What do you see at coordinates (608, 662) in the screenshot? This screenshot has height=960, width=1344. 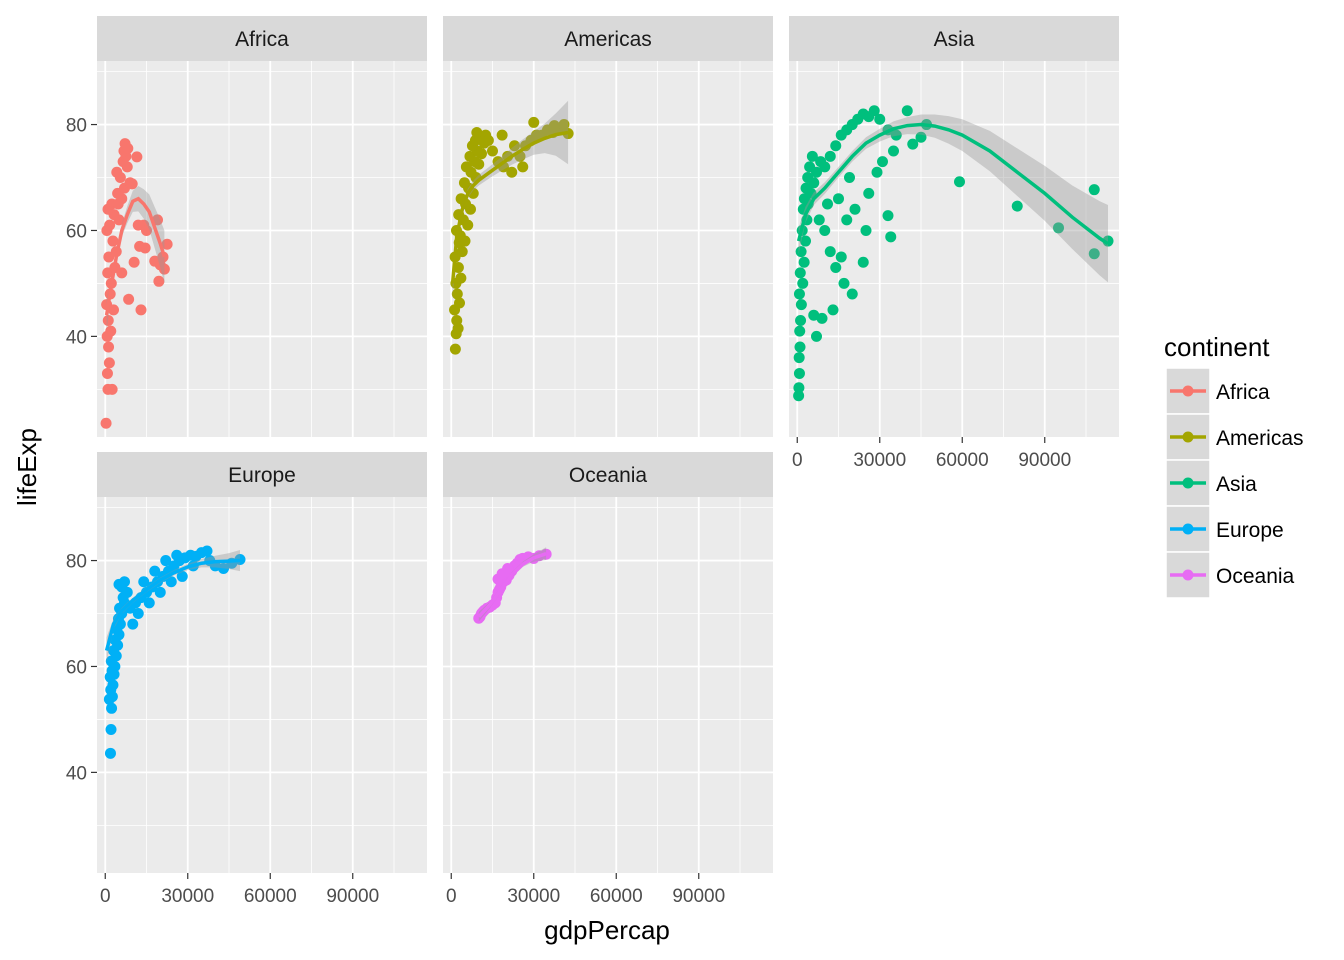 I see `panel-oceania: Oceania` at bounding box center [608, 662].